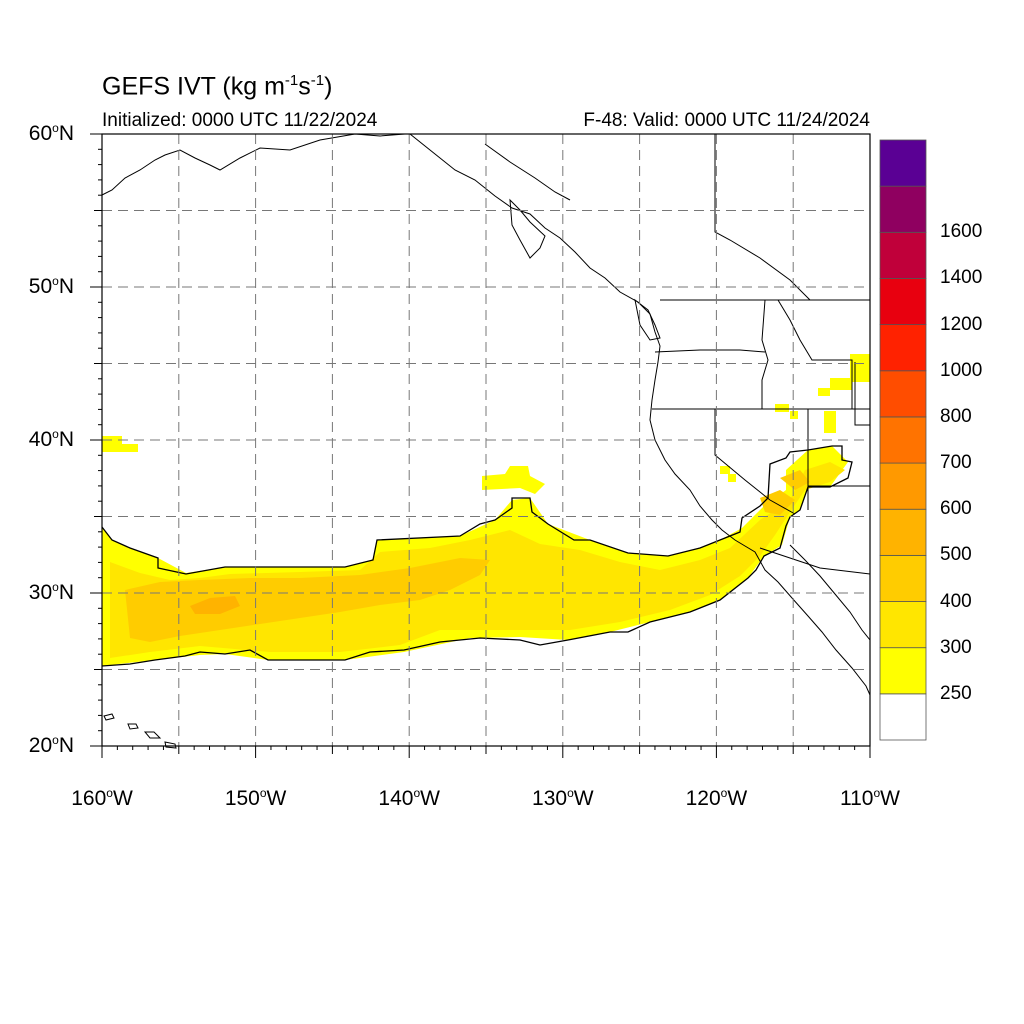 The height and width of the screenshot is (1024, 1024). Describe the element at coordinates (255, 798) in the screenshot. I see `longitude-label: 150oW` at that location.